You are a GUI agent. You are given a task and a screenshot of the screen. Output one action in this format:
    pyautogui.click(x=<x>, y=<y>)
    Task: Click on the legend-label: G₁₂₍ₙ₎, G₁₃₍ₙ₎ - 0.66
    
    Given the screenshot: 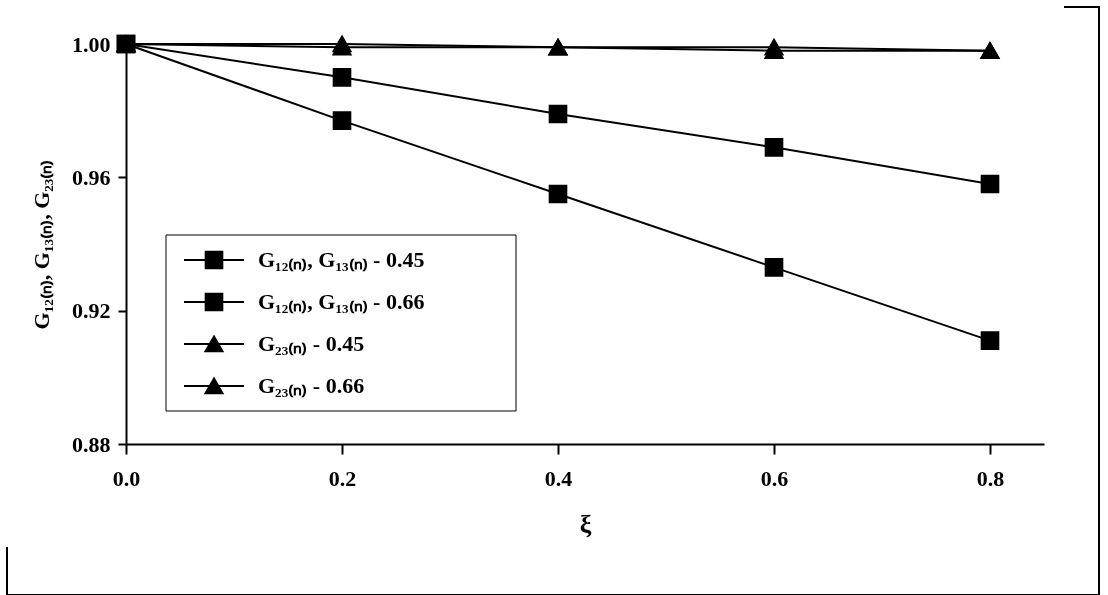 What is the action you would take?
    pyautogui.click(x=341, y=301)
    